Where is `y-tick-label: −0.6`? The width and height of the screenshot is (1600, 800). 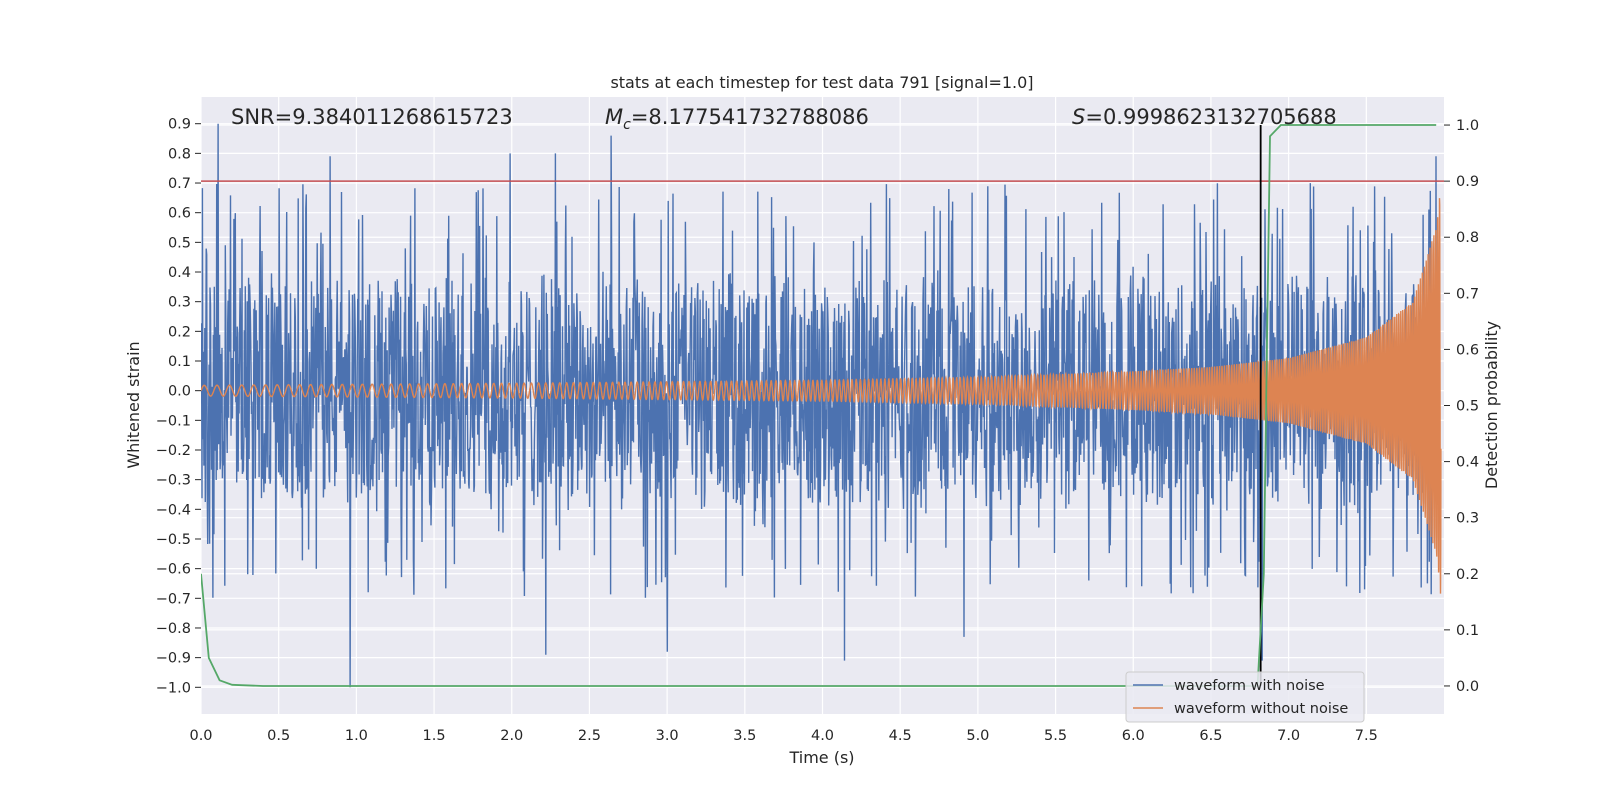
y-tick-label: −0.6 is located at coordinates (173, 570).